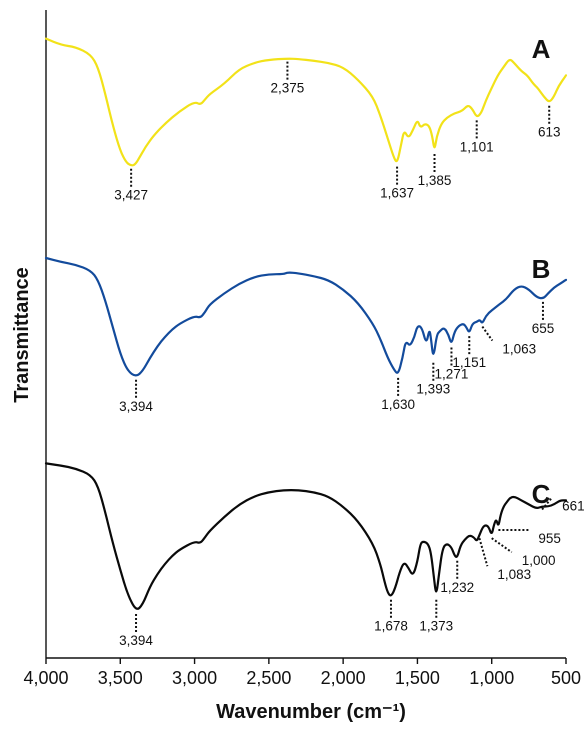 The image size is (586, 729). I want to click on peak-label: 1,385, so click(435, 180).